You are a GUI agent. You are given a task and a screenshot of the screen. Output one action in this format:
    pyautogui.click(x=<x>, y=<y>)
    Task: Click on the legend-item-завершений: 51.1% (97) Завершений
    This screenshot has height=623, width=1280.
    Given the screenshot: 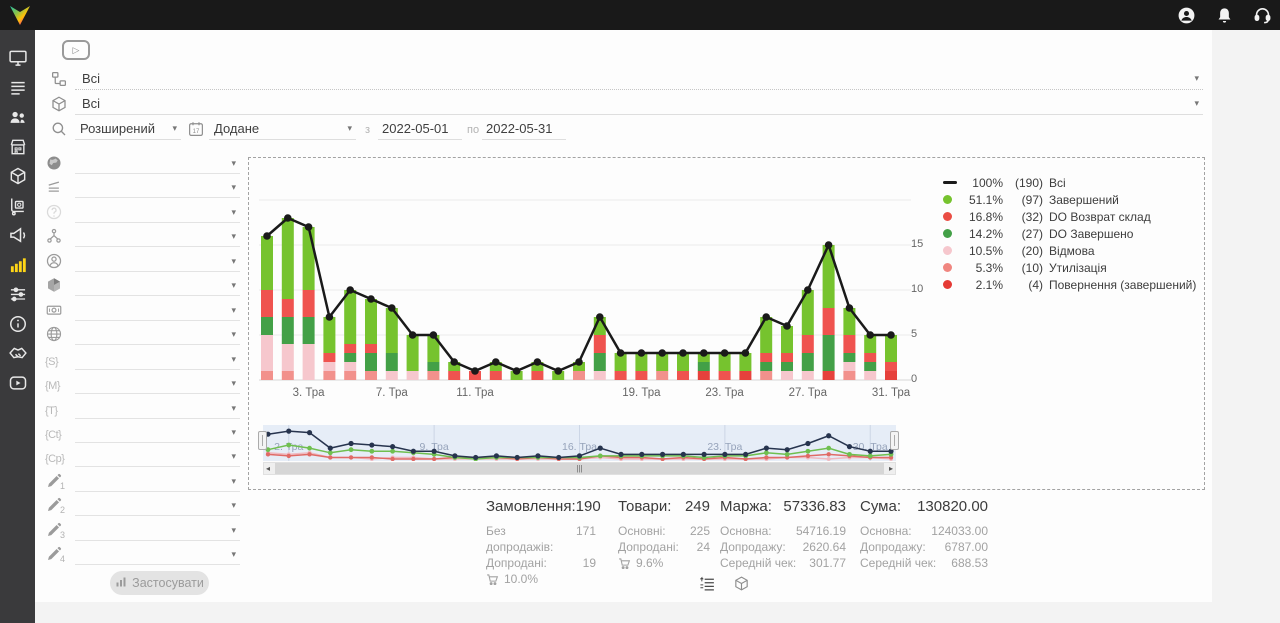 What is the action you would take?
    pyautogui.click(x=1069, y=199)
    